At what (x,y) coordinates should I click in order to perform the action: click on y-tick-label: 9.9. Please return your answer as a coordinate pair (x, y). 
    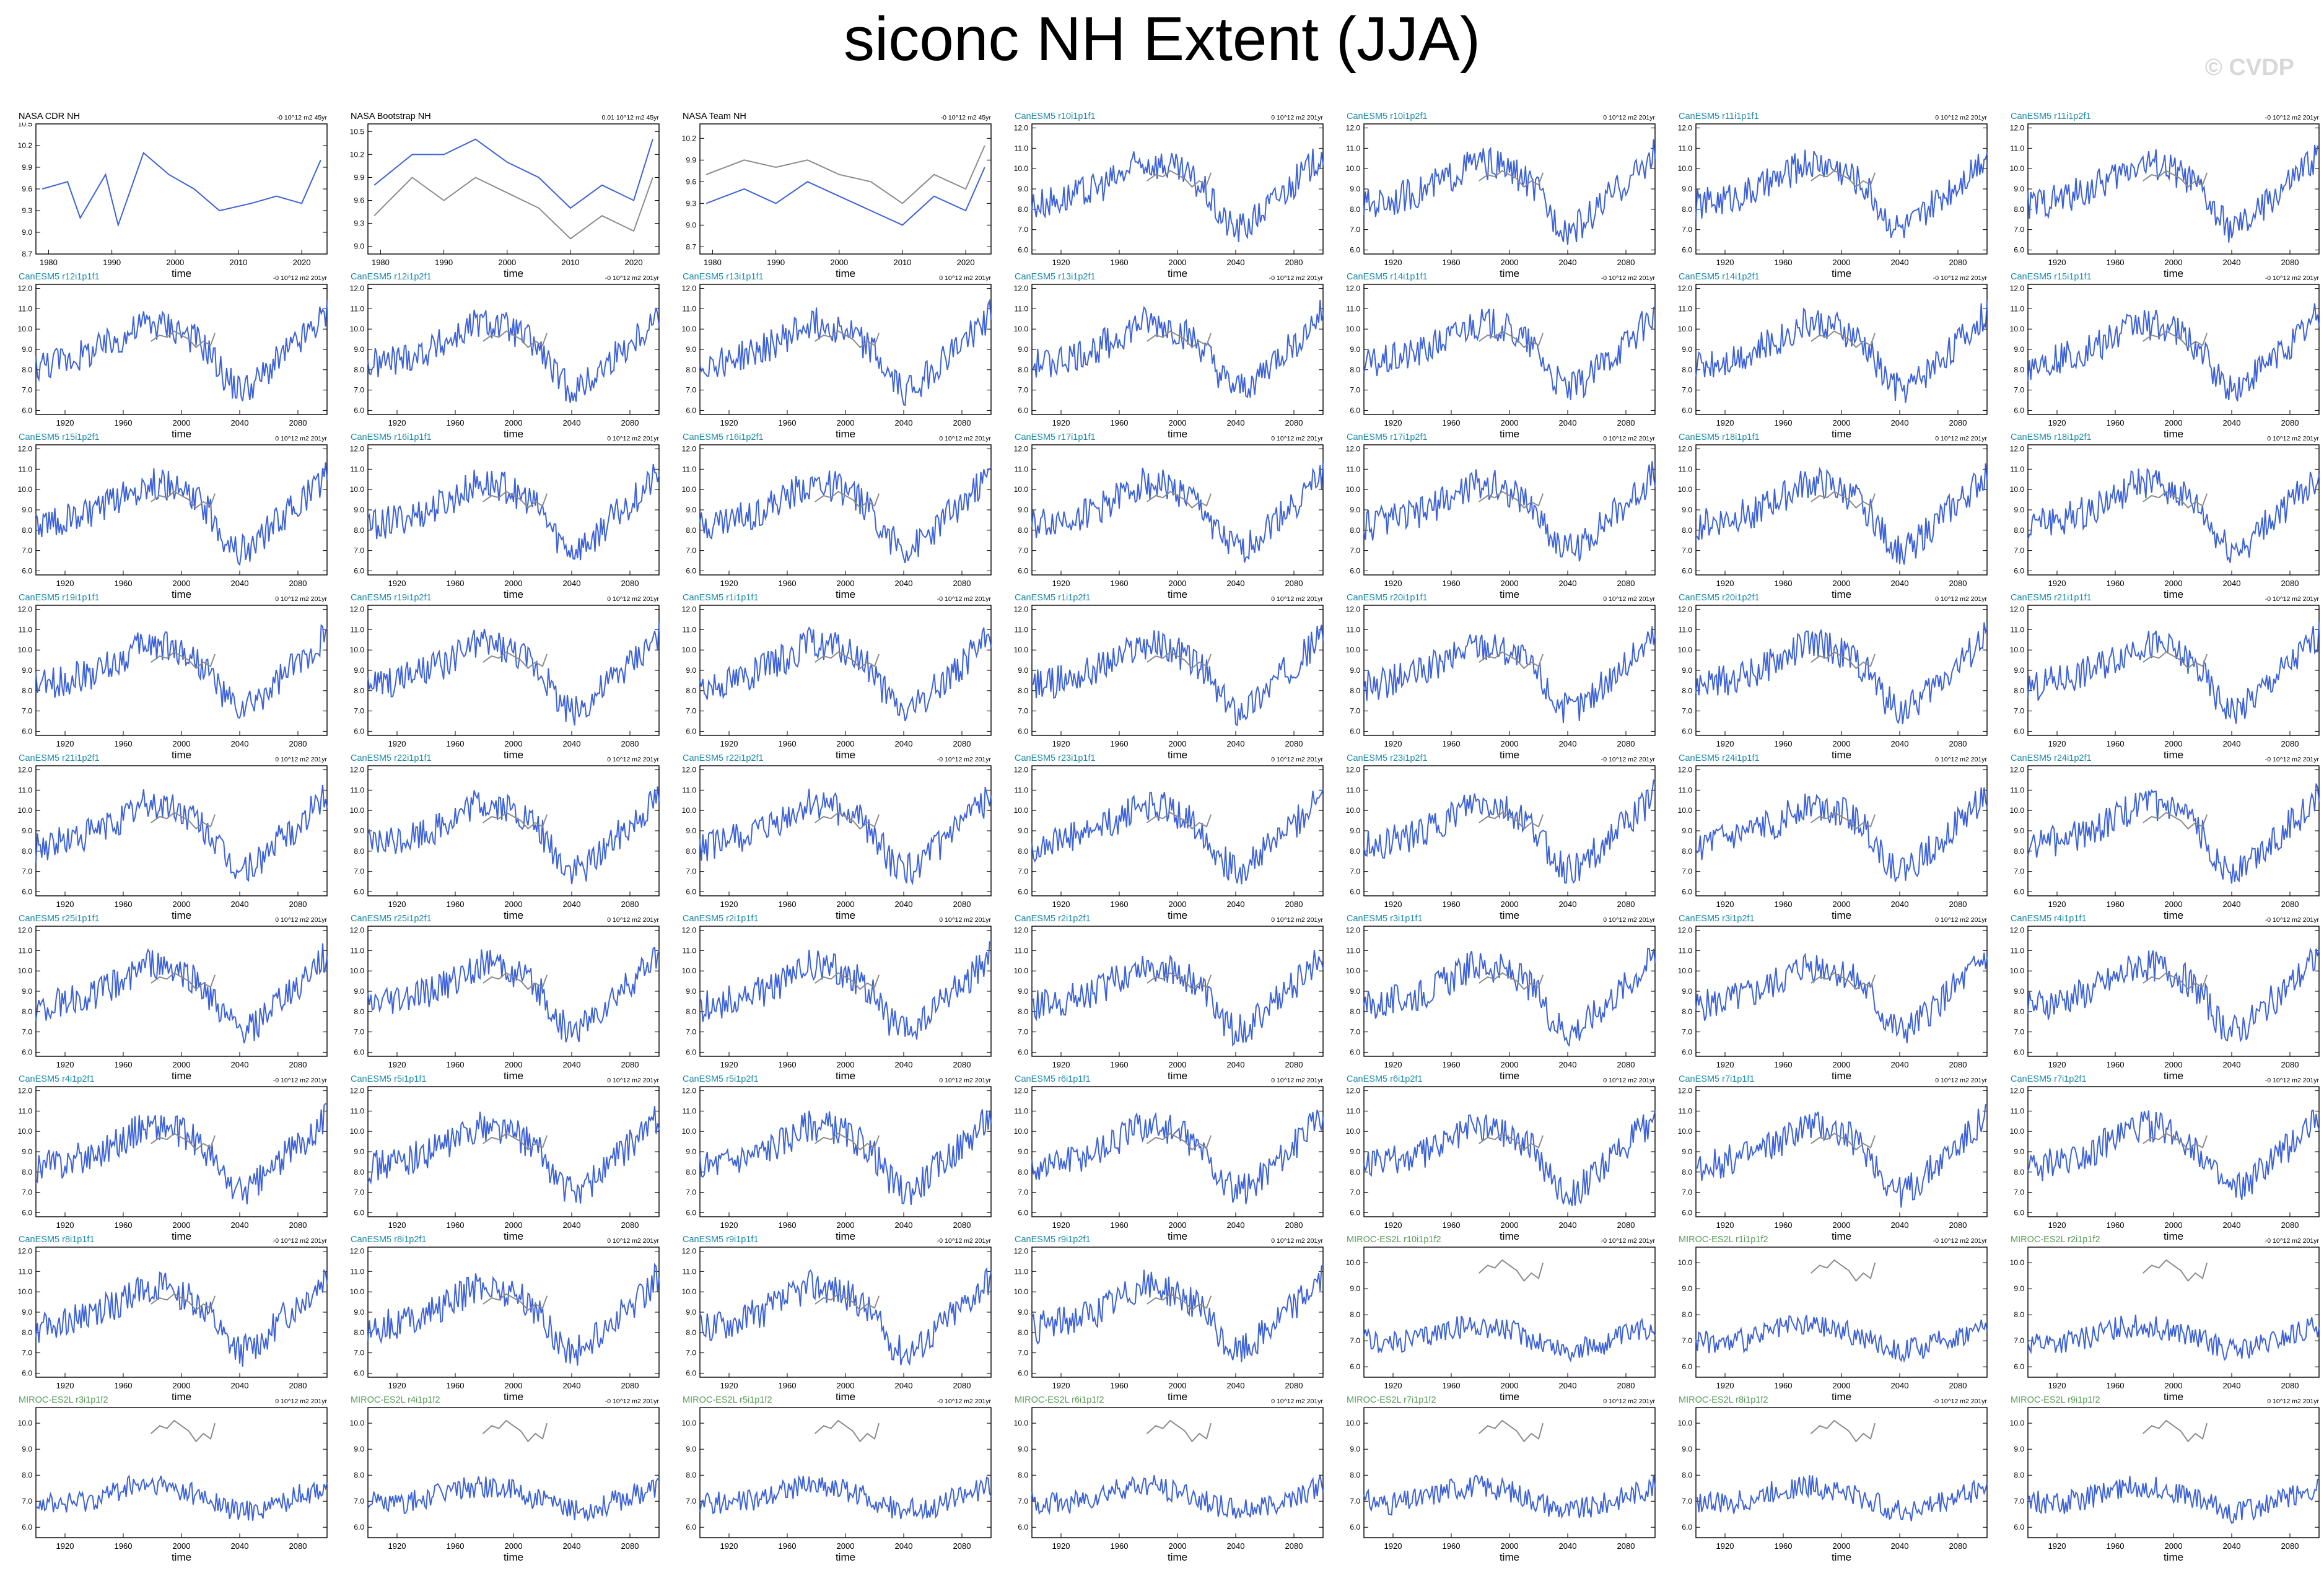
    Looking at the image, I should click on (27, 167).